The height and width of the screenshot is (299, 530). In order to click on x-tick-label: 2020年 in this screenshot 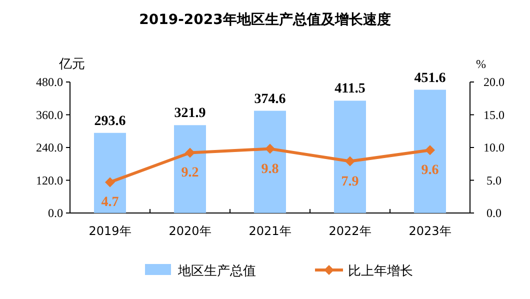, I will do `click(190, 231)`.